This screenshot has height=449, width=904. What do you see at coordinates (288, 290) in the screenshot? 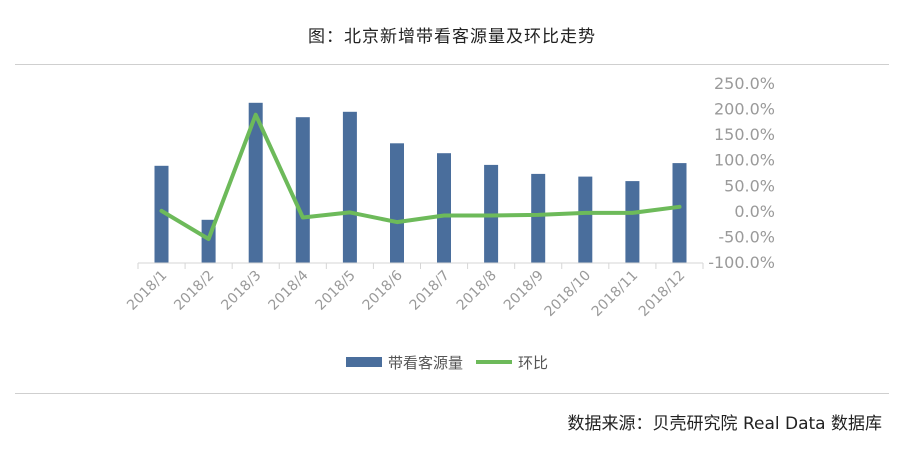
I see `x-tick-label: 2018/4` at bounding box center [288, 290].